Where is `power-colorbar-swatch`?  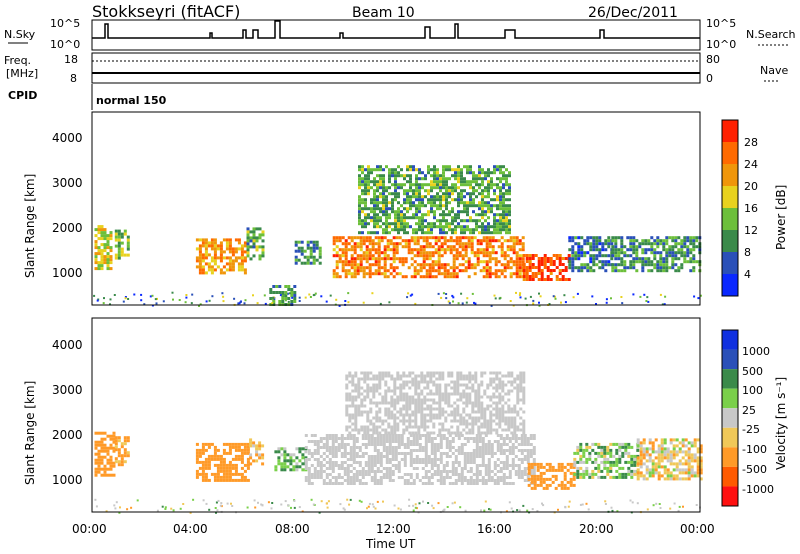
power-colorbar-swatch is located at coordinates (730, 153).